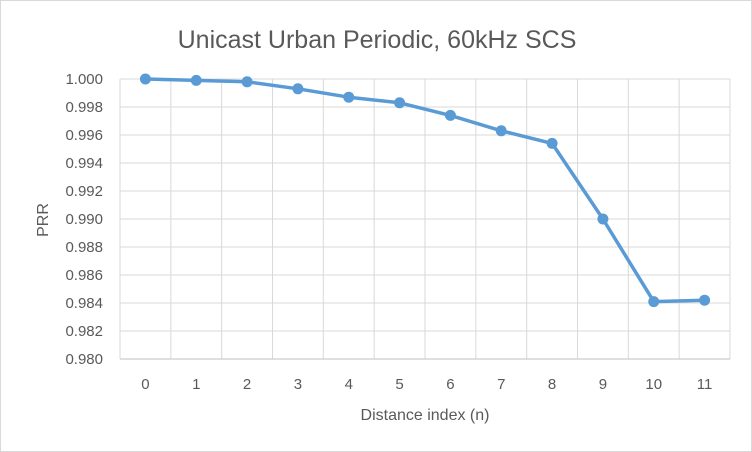 The height and width of the screenshot is (452, 752). Describe the element at coordinates (603, 384) in the screenshot. I see `x-tick-label: 9` at that location.